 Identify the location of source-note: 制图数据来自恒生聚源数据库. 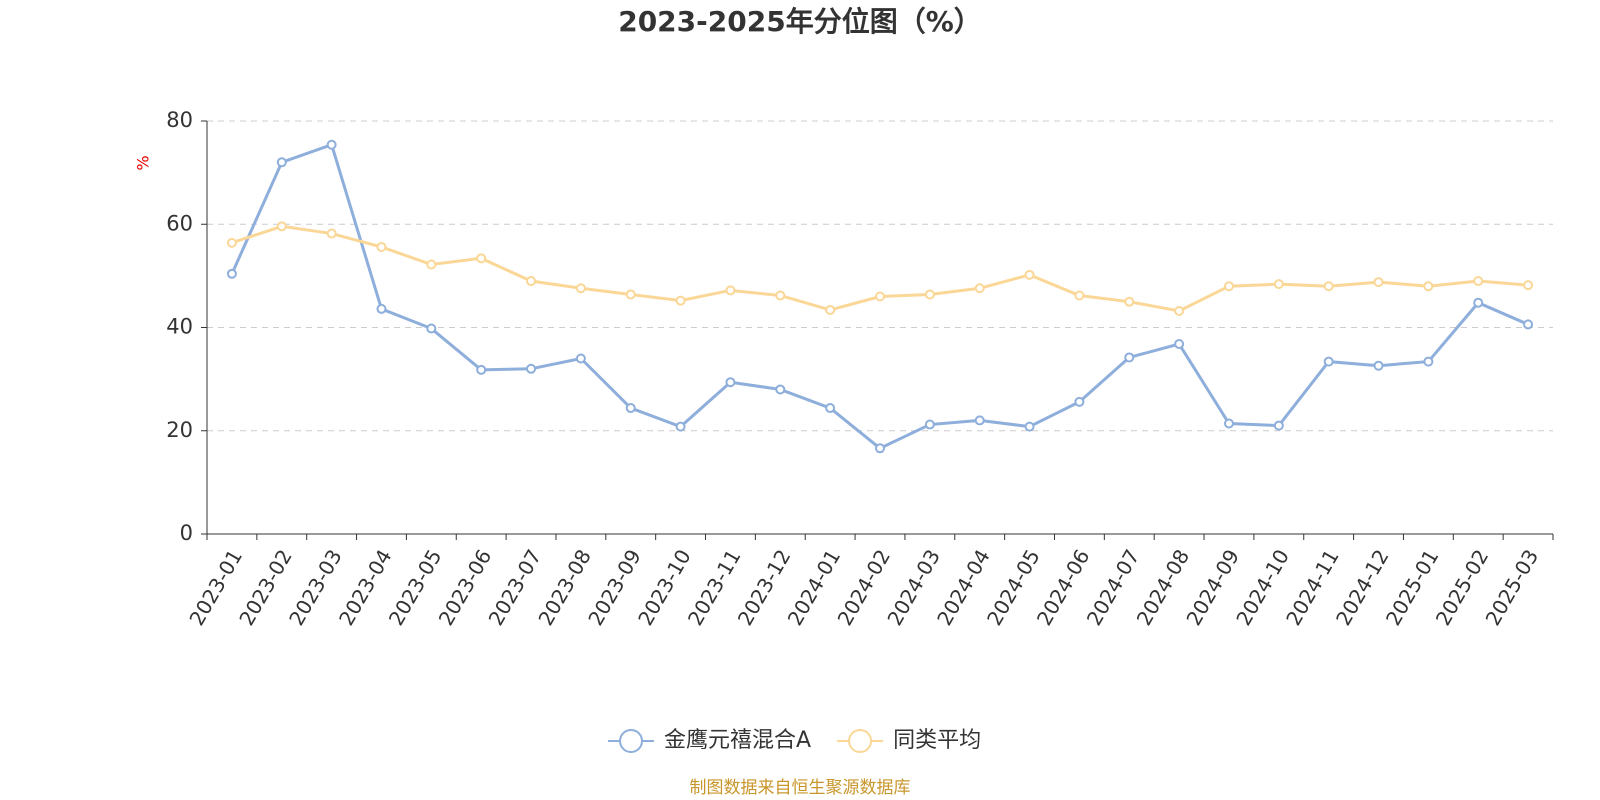
(800, 788).